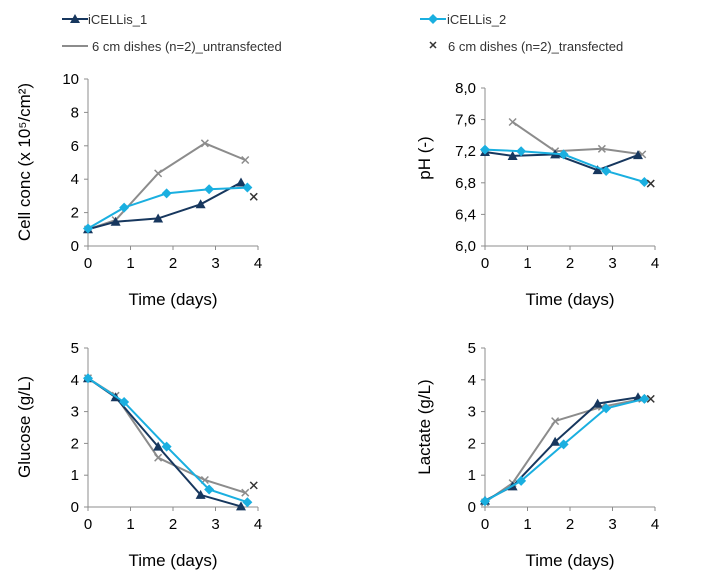 The image size is (702, 579). What do you see at coordinates (75, 112) in the screenshot?
I see `y-tick-label: 8` at bounding box center [75, 112].